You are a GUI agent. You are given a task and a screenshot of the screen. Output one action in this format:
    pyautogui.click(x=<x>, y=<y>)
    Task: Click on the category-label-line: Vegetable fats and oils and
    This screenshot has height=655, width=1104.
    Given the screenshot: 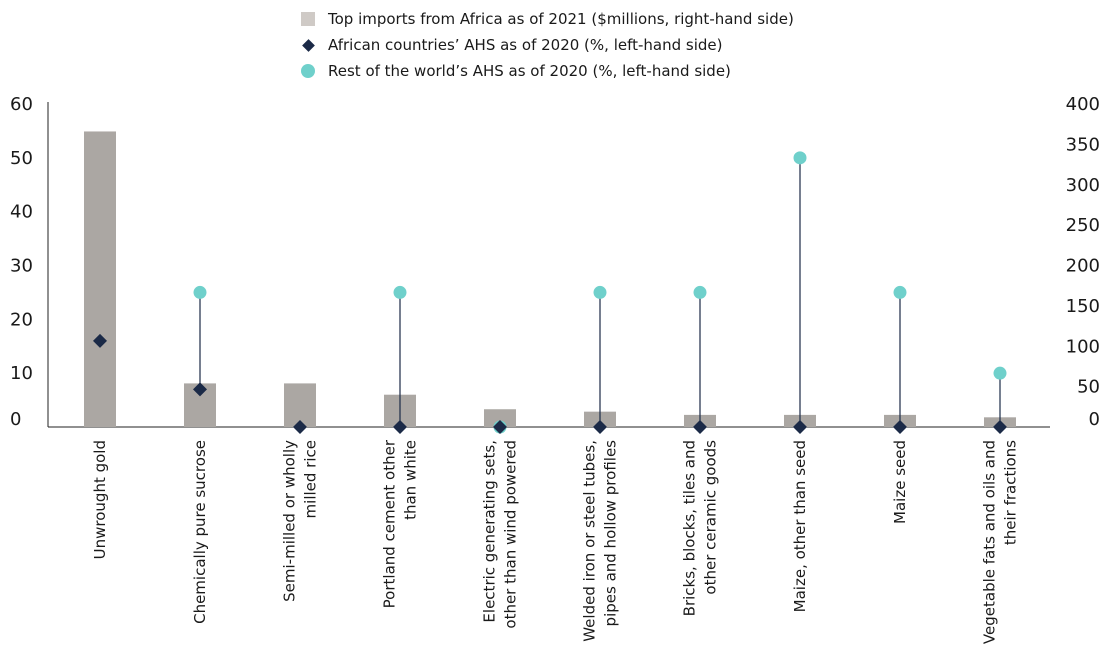 What is the action you would take?
    pyautogui.click(x=990, y=542)
    